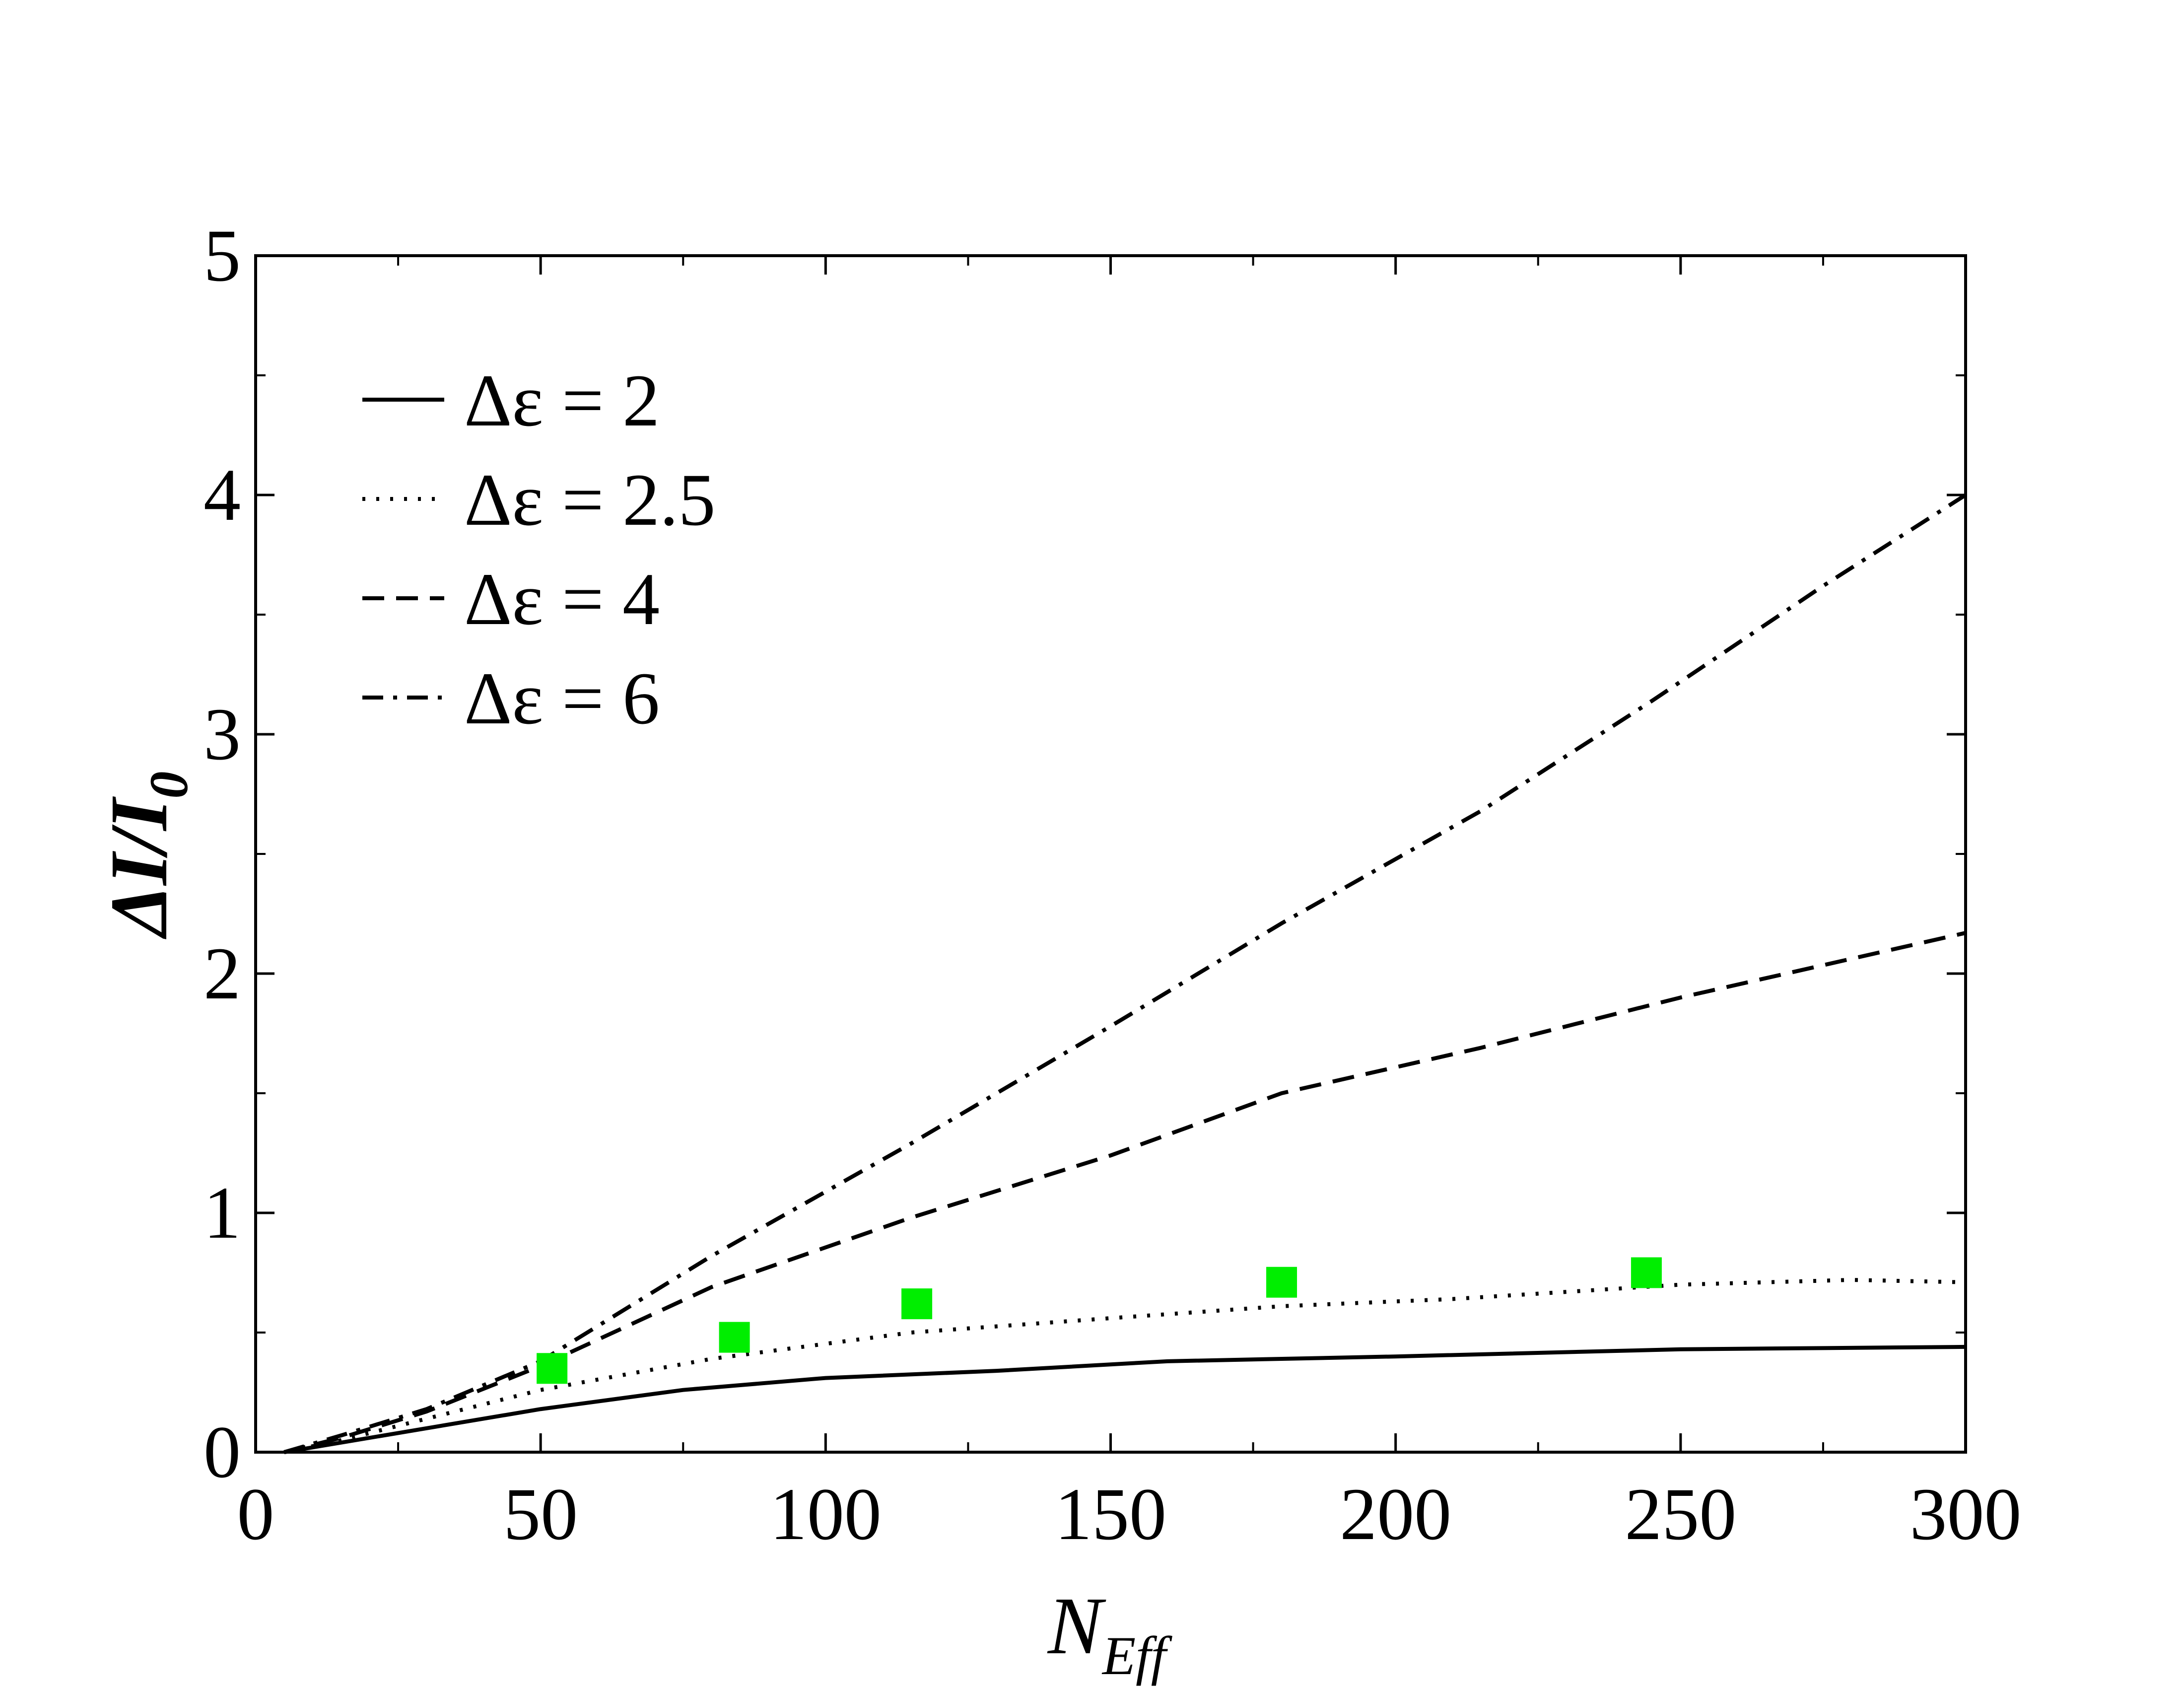  What do you see at coordinates (222, 255) in the screenshot?
I see `y-tick-label: 5` at bounding box center [222, 255].